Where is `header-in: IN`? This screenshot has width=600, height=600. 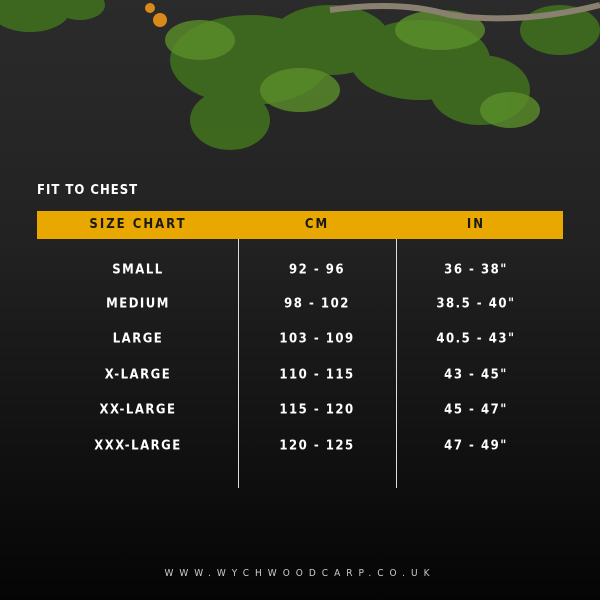 header-in: IN is located at coordinates (476, 224).